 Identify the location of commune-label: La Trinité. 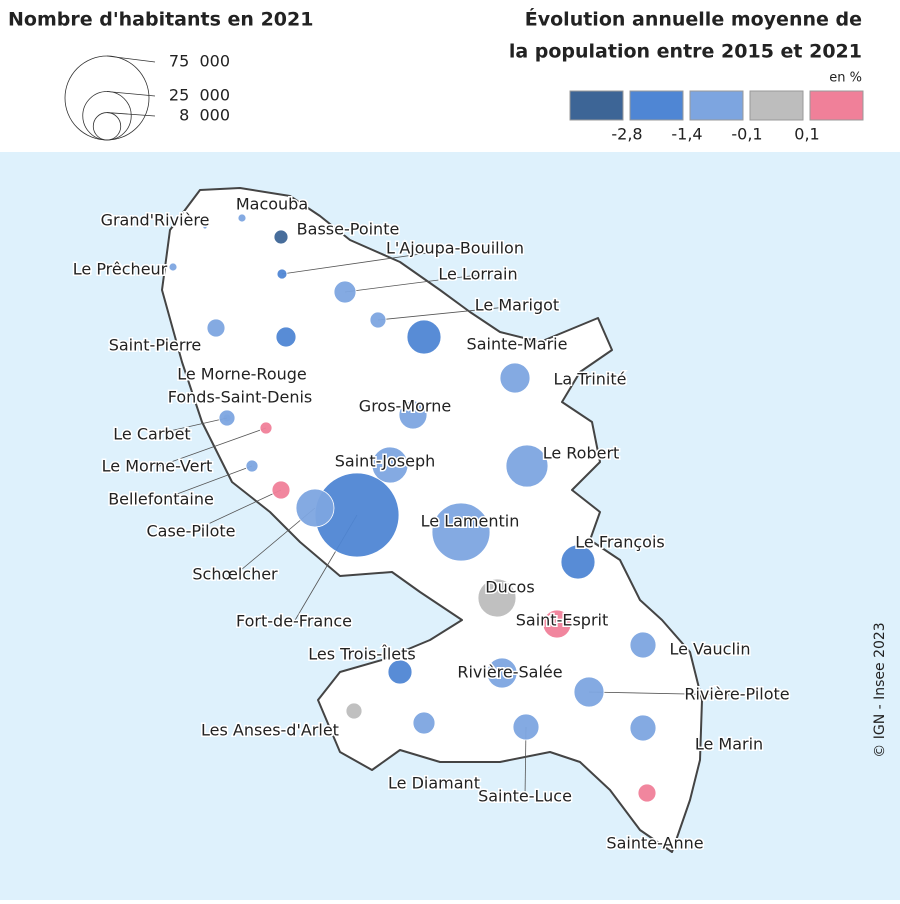
(590, 379).